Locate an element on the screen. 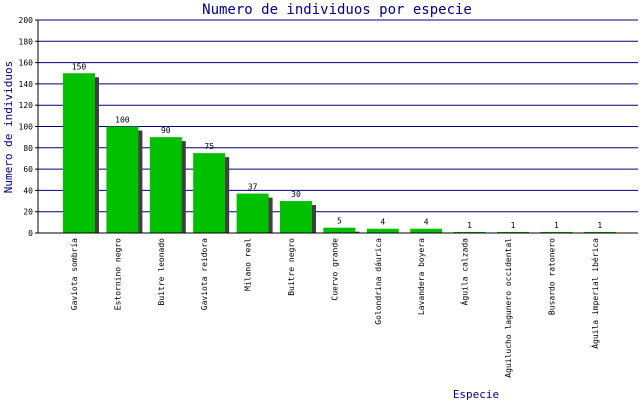 This screenshot has width=640, height=400. category-label: Cuervo grande is located at coordinates (334, 269).